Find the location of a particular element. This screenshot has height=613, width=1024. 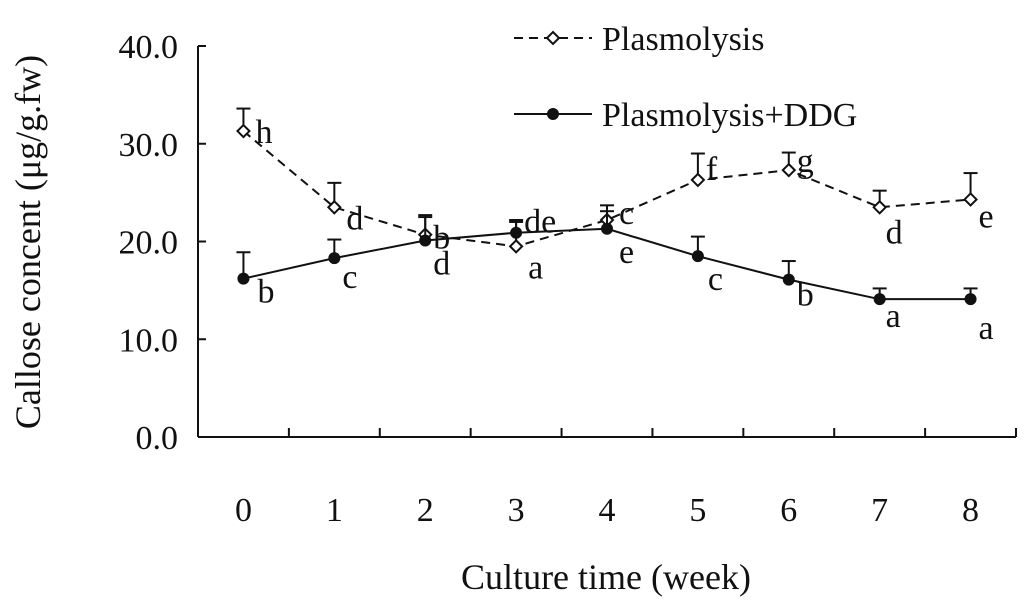

x-tick-label: 5 is located at coordinates (697, 510).